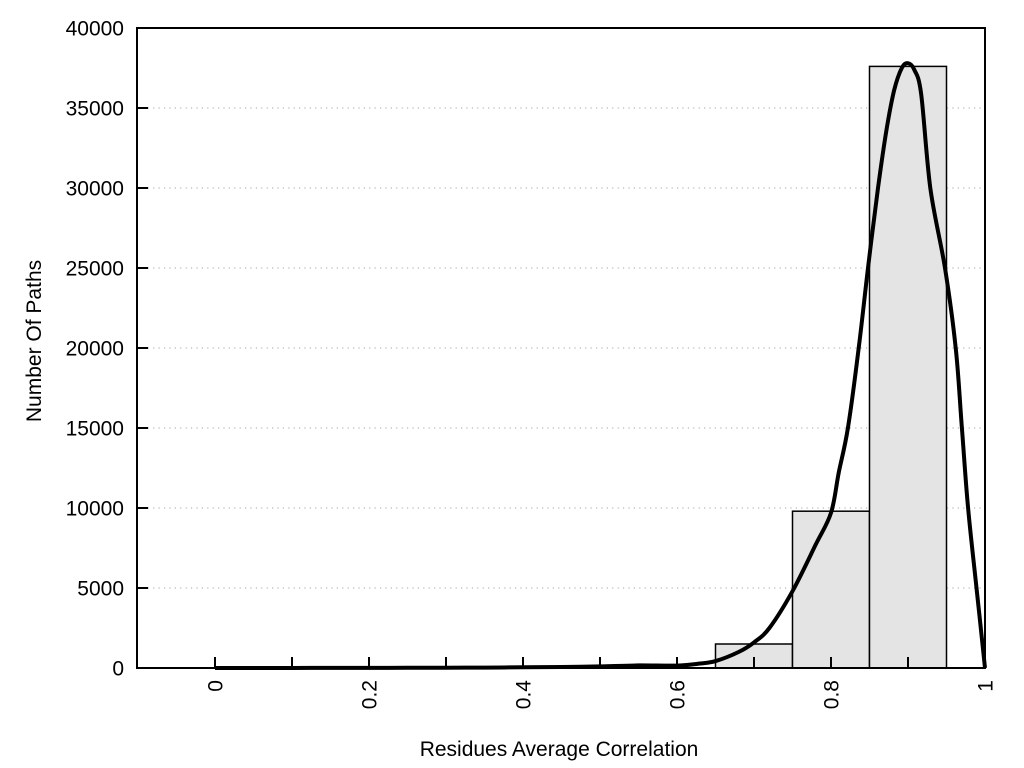  I want to click on y-tick-label: 20000, so click(95, 349).